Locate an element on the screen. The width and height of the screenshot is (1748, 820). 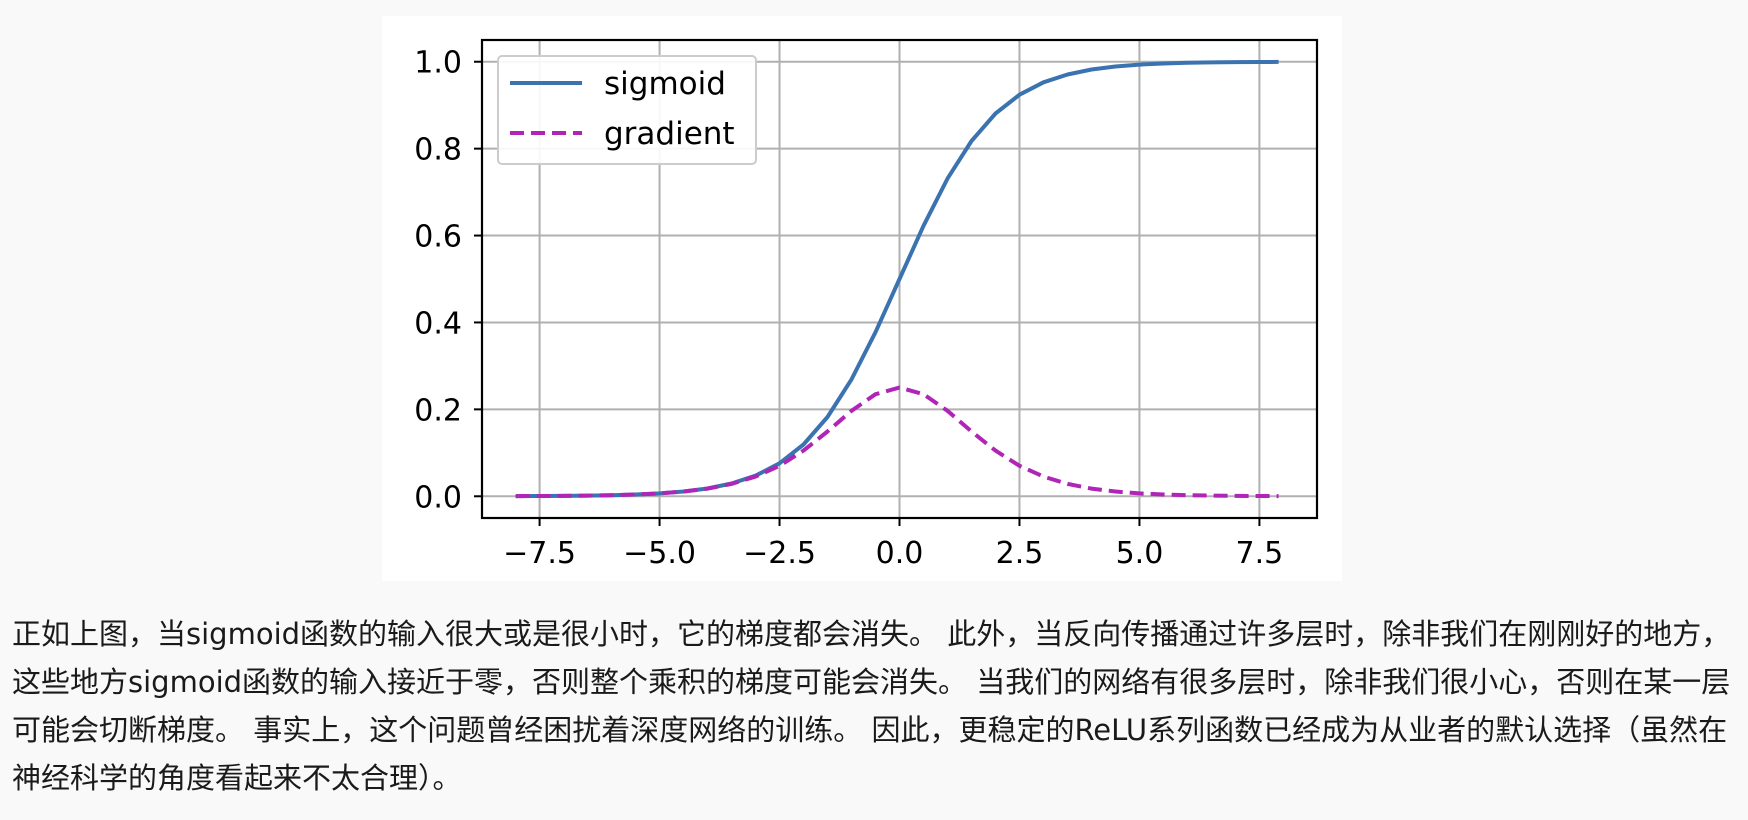
y-tick-label: 0.8 is located at coordinates (438, 150).